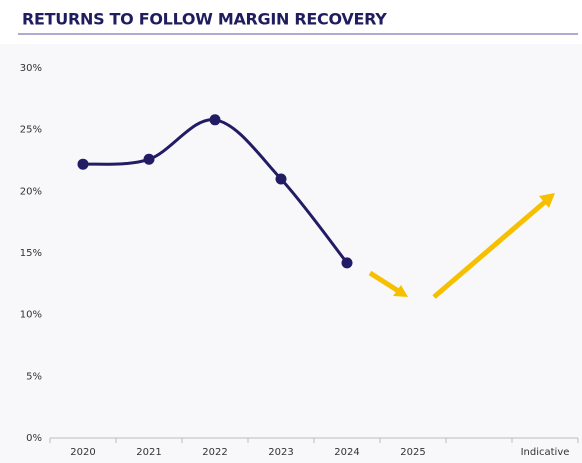 The image size is (582, 463). Describe the element at coordinates (280, 452) in the screenshot. I see `x-tick-label: 2023` at that location.